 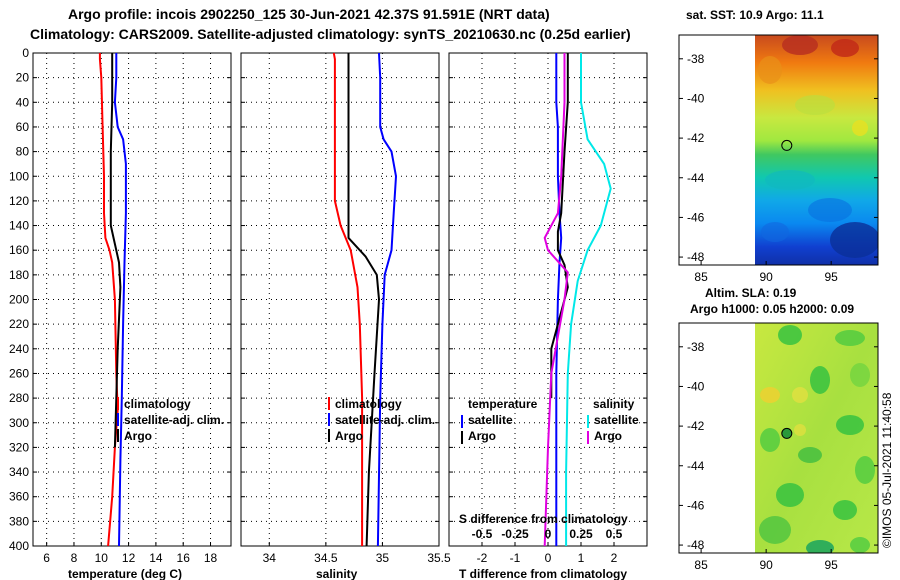 I want to click on temperature-ticks: 6 8 10 12 14 16 18, so click(x=130, y=558).